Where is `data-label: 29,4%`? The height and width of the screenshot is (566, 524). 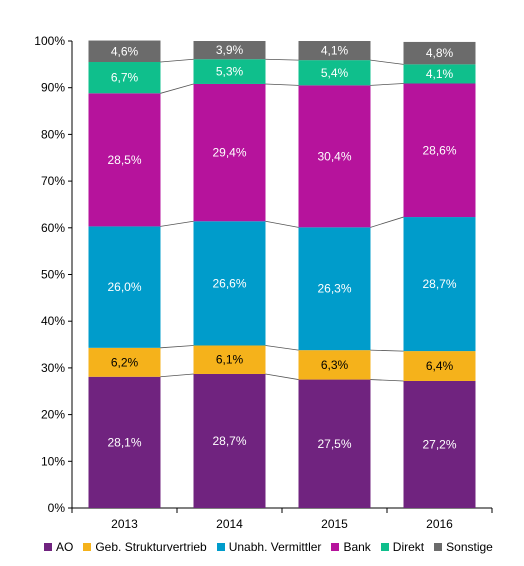
data-label: 29,4% is located at coordinates (229, 153).